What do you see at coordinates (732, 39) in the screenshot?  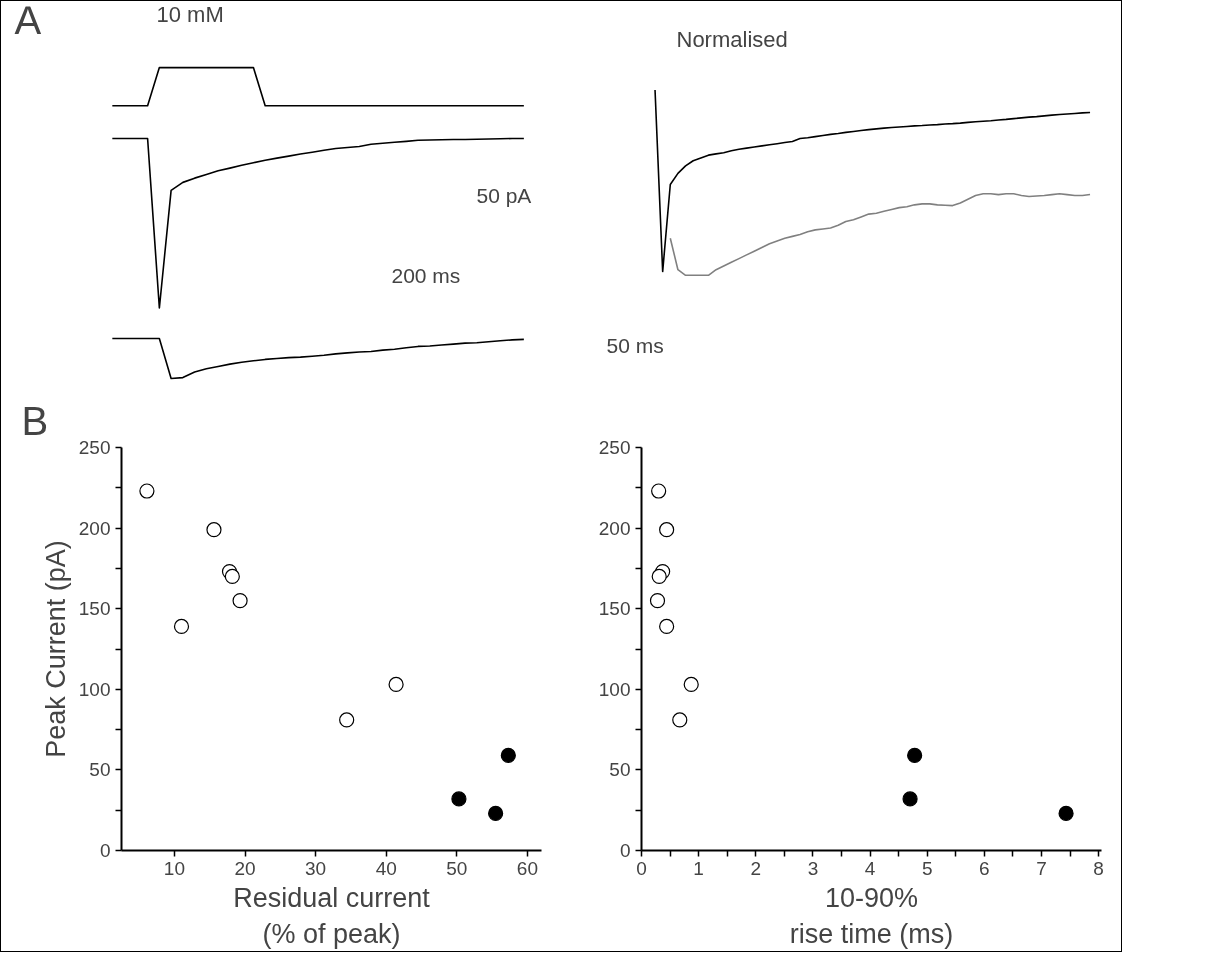 I see `chart-title: Normalised` at bounding box center [732, 39].